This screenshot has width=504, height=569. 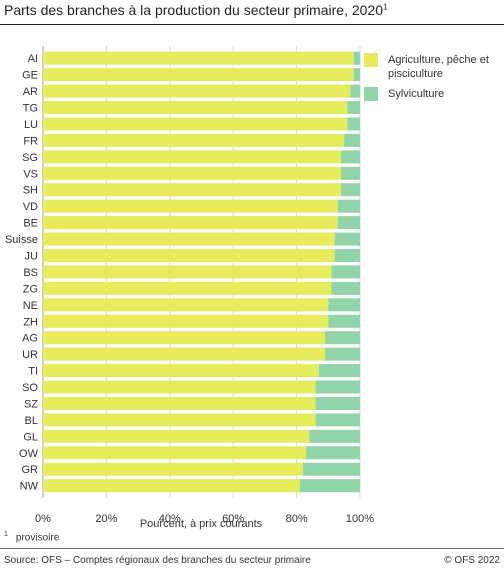 What do you see at coordinates (30, 355) in the screenshot?
I see `category-label: UR` at bounding box center [30, 355].